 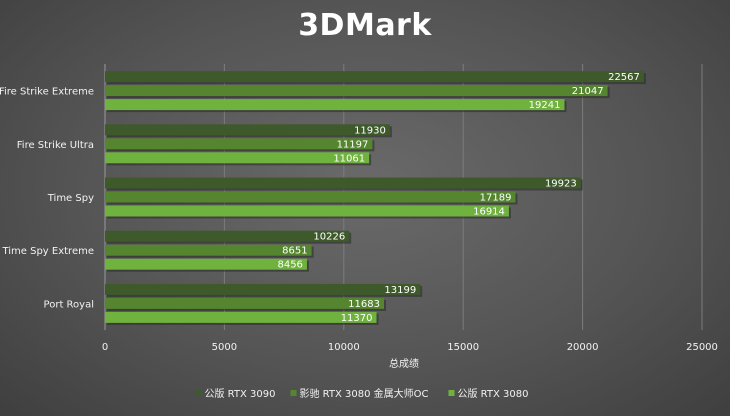 What do you see at coordinates (702, 347) in the screenshot?
I see `x-tick-label: 25000` at bounding box center [702, 347].